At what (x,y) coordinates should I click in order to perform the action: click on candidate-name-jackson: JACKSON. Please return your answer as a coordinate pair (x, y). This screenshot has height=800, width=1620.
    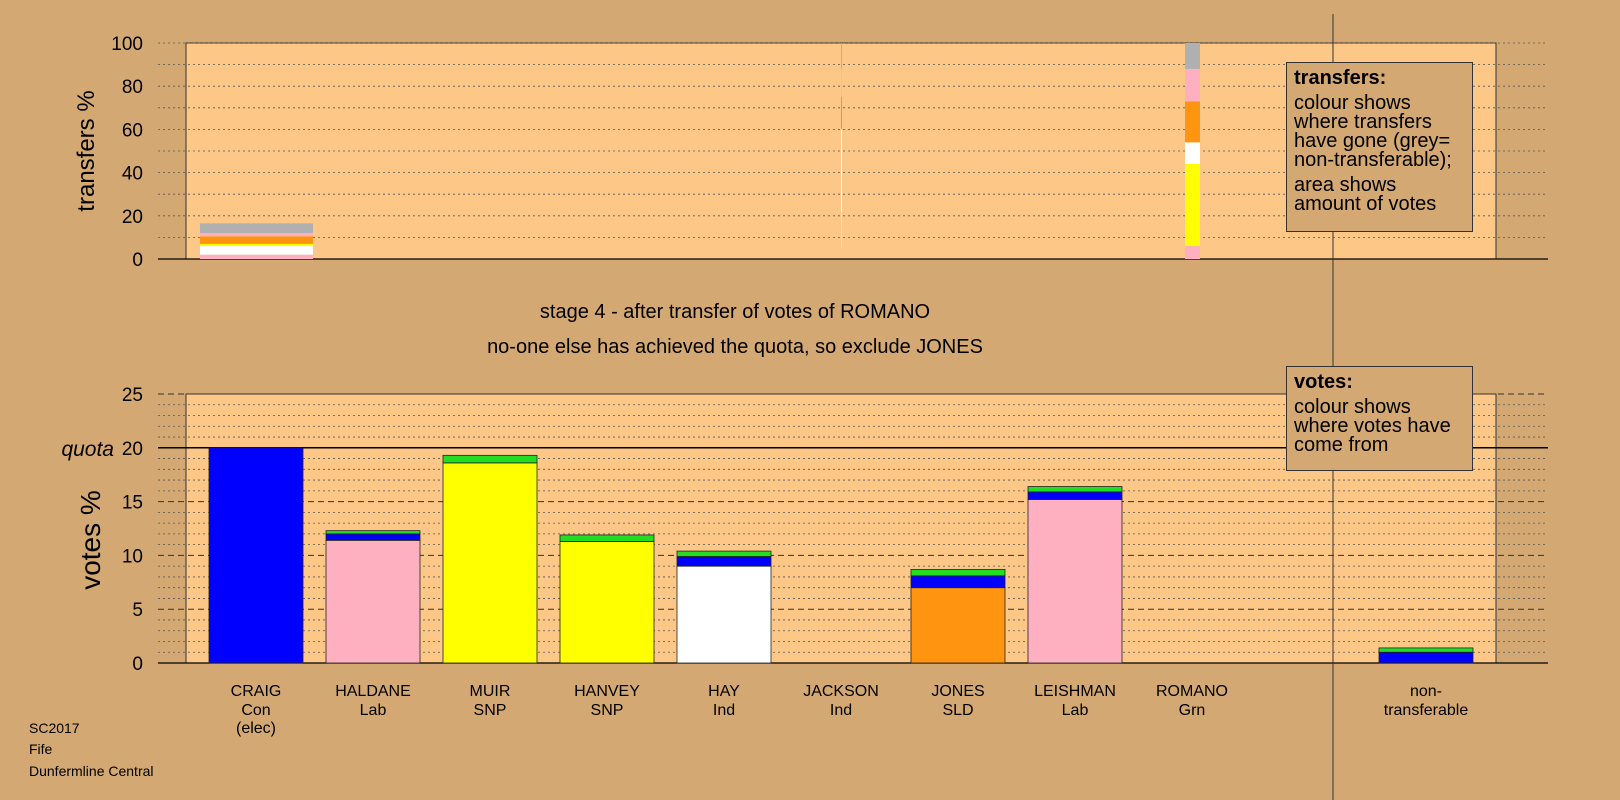
    Looking at the image, I should click on (841, 691).